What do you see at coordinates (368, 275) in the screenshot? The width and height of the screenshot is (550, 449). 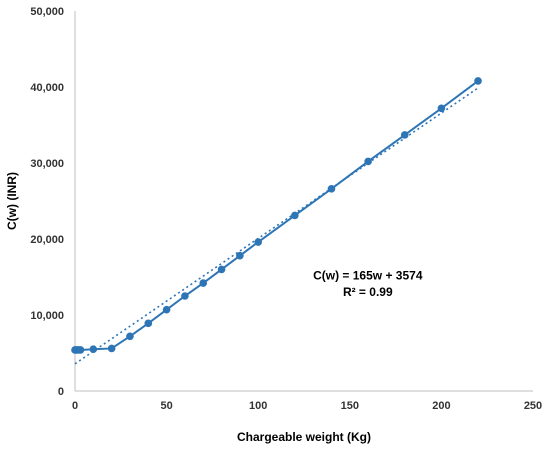 I see `trendline-annotation: C(w) = 165w + 3574` at bounding box center [368, 275].